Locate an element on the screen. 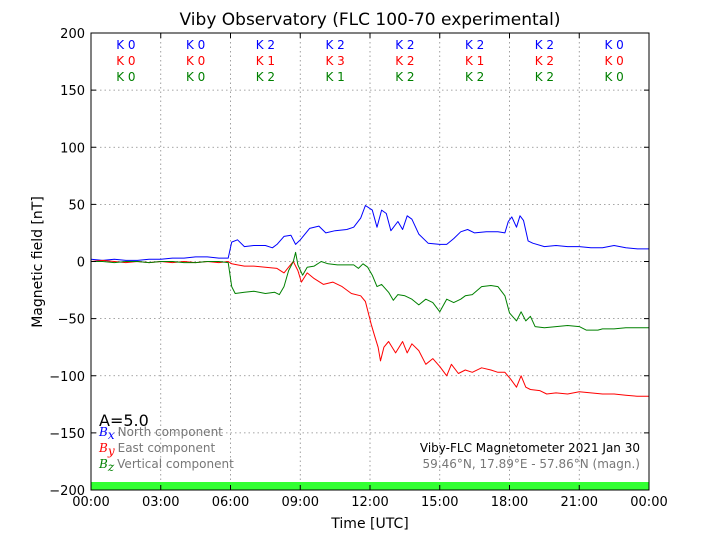 This screenshot has width=720, height=540. x-tick-label: 18:00 is located at coordinates (509, 502).